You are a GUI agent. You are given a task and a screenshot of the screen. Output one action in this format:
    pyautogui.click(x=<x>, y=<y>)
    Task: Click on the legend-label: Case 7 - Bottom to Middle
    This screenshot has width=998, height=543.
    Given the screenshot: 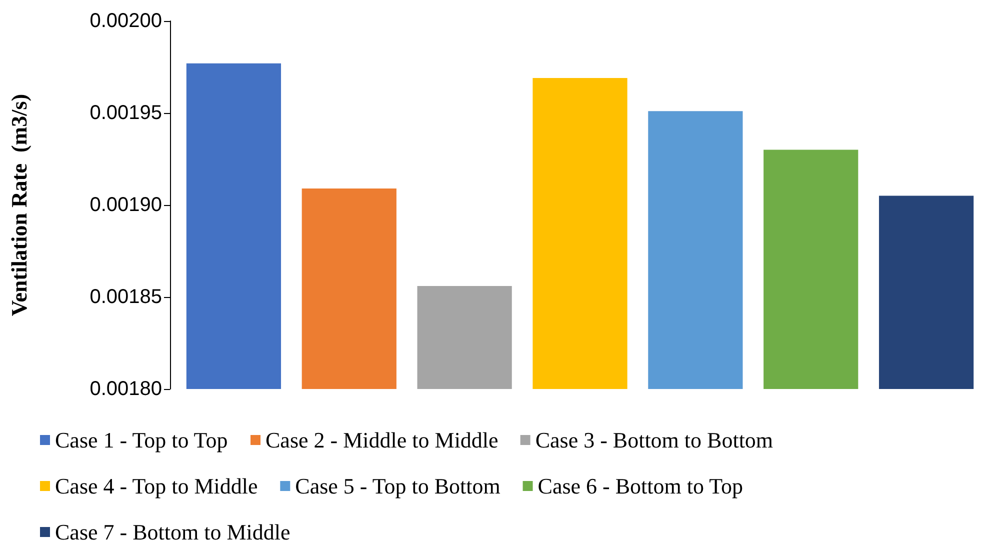 What is the action you would take?
    pyautogui.click(x=172, y=531)
    